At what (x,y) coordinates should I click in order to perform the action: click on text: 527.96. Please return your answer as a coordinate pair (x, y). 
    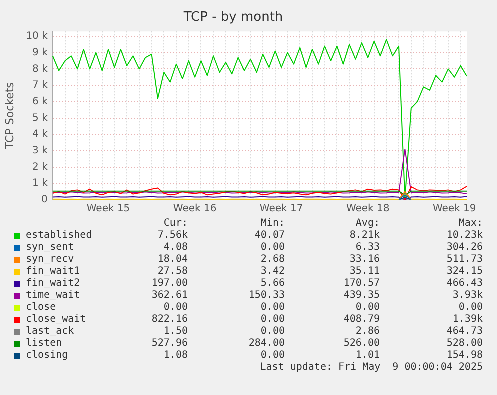
    Looking at the image, I should click on (170, 343).